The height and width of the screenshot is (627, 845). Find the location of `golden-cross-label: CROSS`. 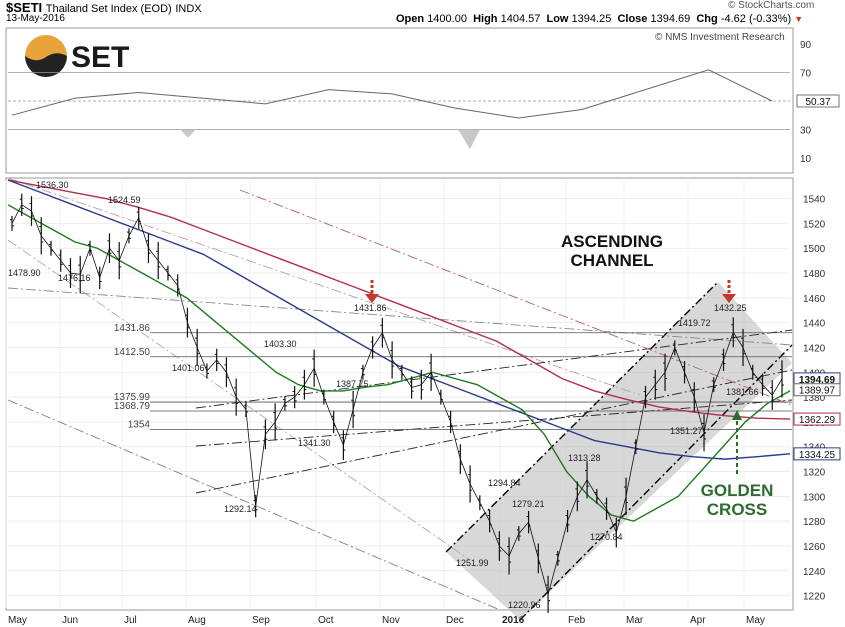

golden-cross-label: CROSS is located at coordinates (737, 509).